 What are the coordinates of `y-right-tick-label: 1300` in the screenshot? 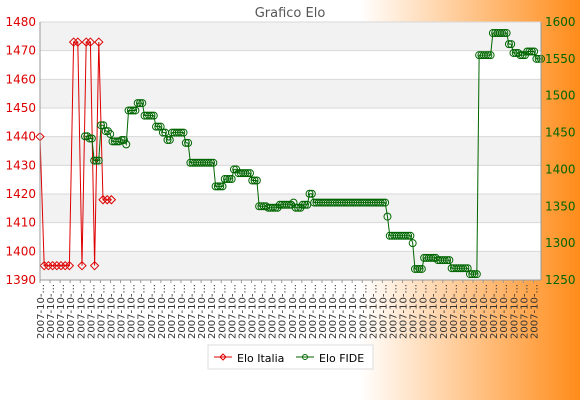 It's located at (560, 243).